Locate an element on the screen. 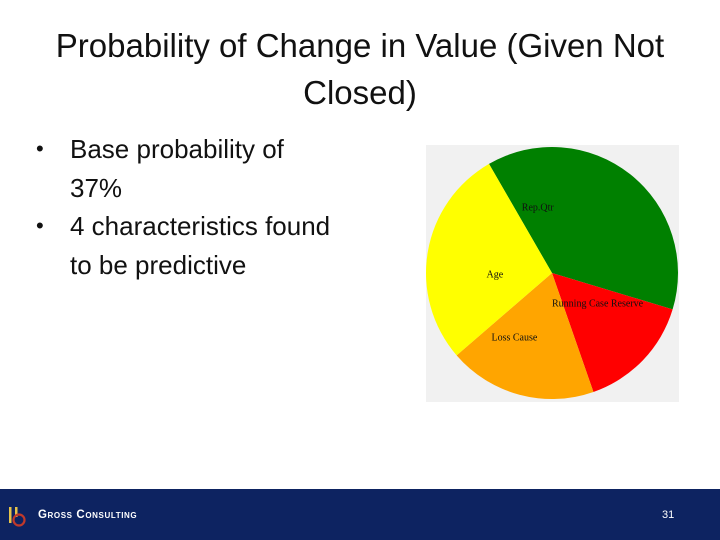  footer-bar: Gross Consulting 31 is located at coordinates (360, 514).